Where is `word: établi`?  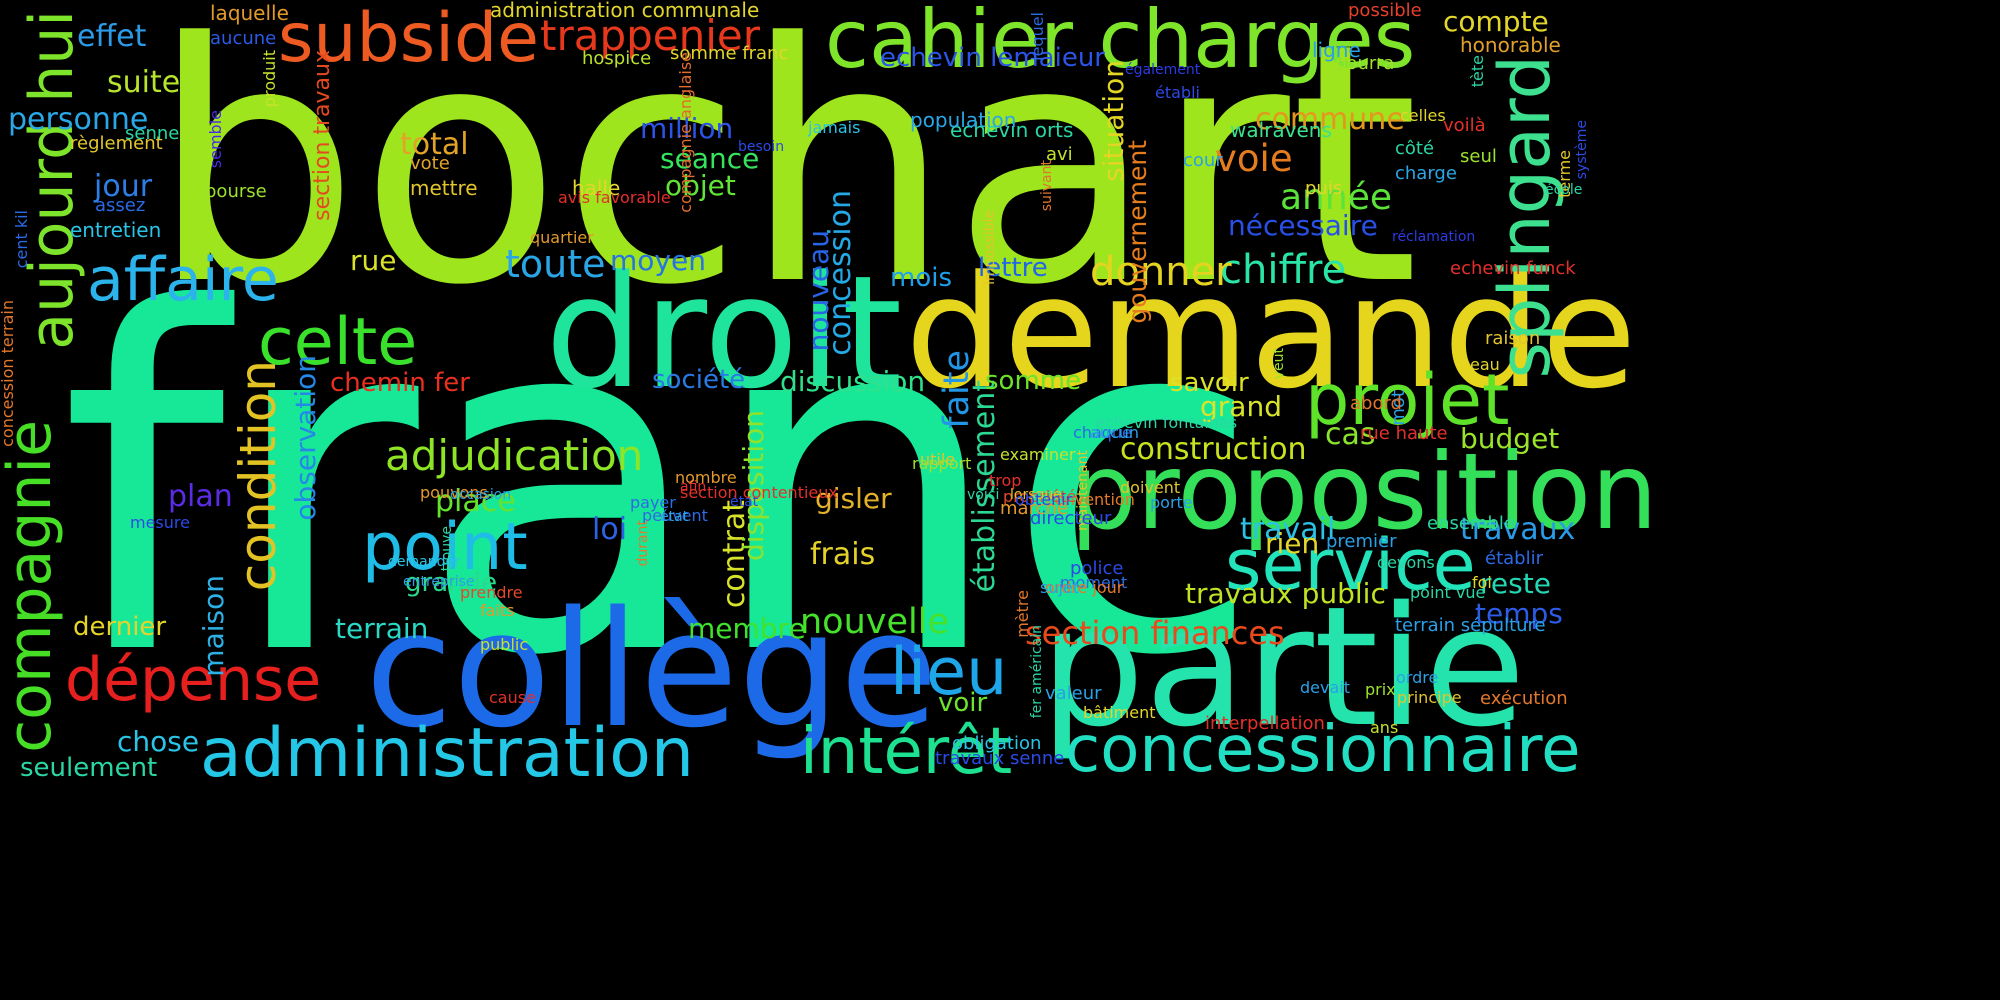
word: établi is located at coordinates (1177, 92).